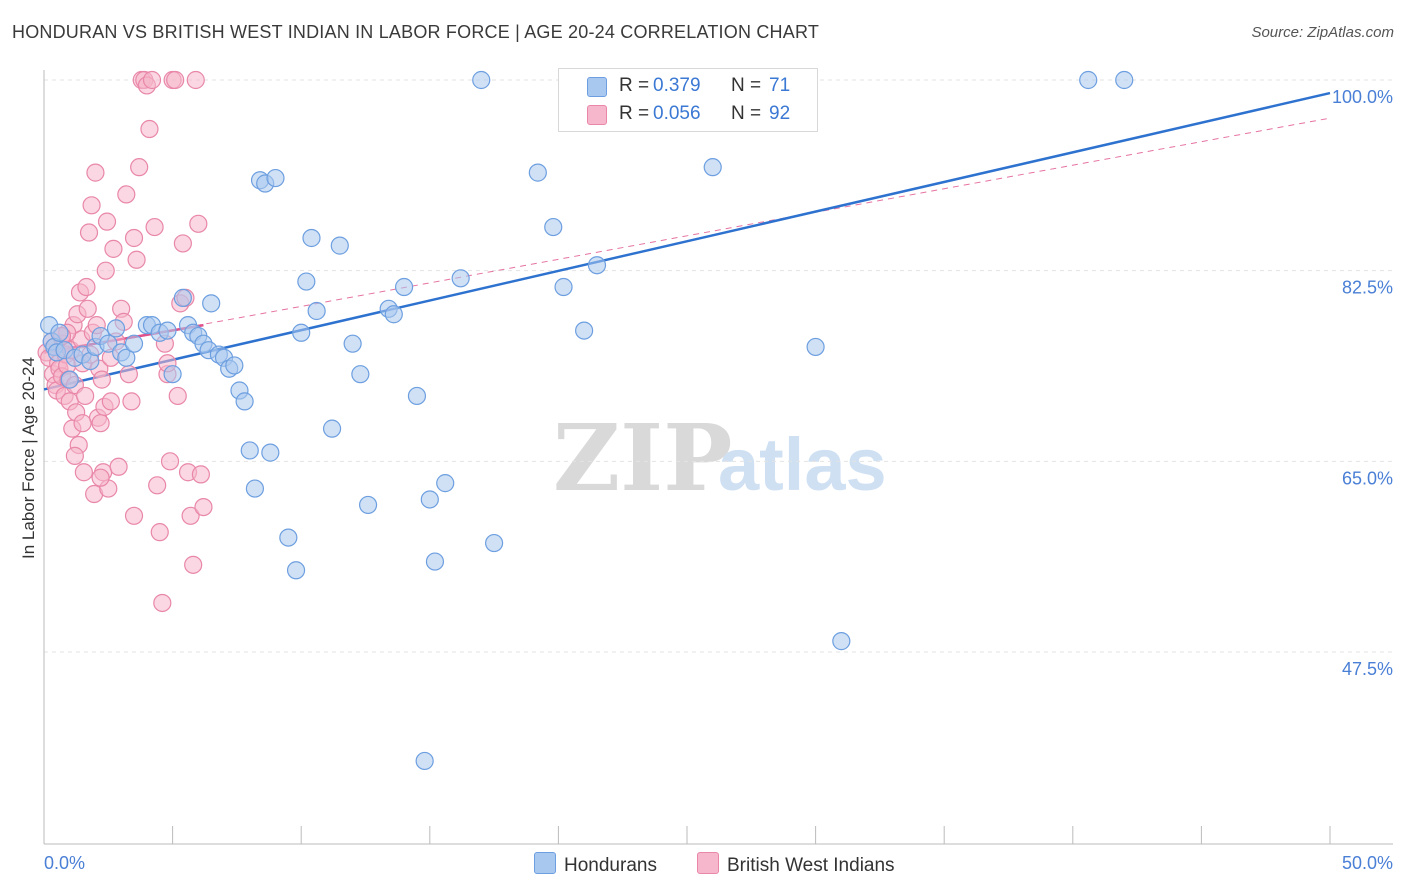 The height and width of the screenshot is (892, 1406). What do you see at coordinates (688, 87) in the screenshot?
I see `legend-row-hondurans: R = 0.379 N = 71` at bounding box center [688, 87].